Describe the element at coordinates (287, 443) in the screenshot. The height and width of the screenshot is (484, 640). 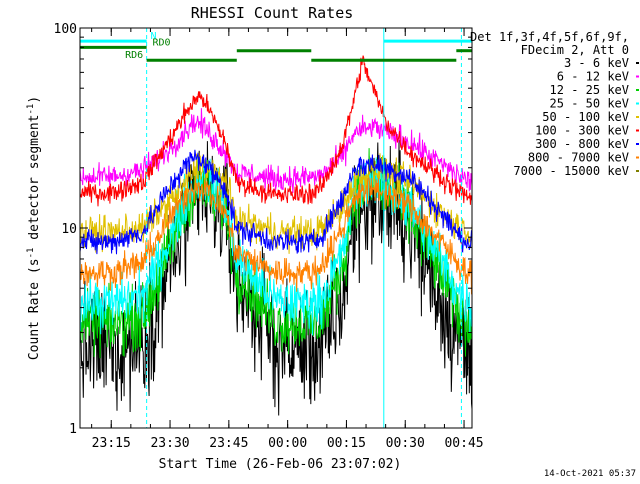
I see `x-tick-label: 00:00` at that location.